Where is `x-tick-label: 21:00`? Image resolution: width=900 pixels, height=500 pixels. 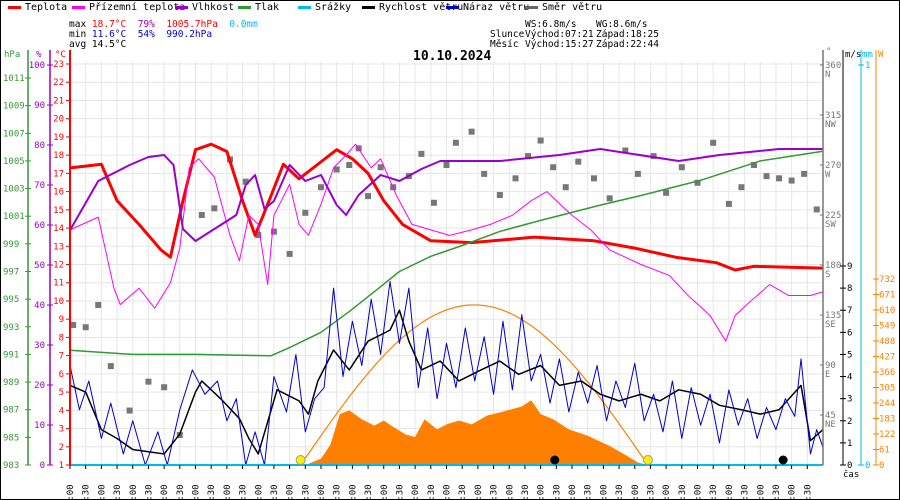
x-tick-label: 21:00 is located at coordinates (730, 492).